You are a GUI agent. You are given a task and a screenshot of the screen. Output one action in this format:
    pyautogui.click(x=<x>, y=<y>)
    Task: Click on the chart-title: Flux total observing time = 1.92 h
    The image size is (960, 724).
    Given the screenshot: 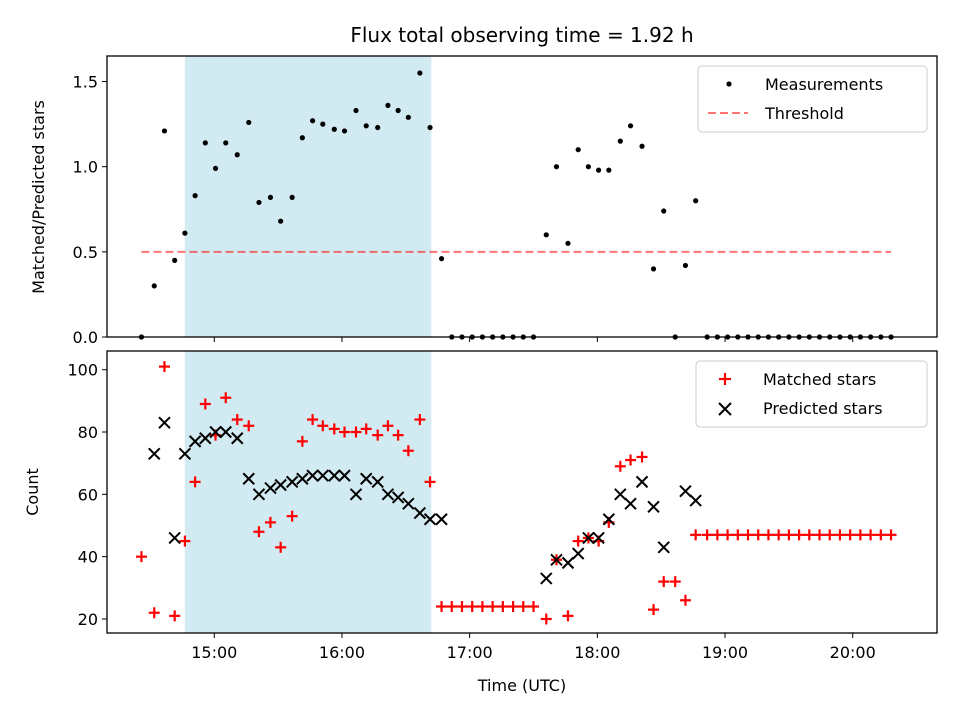 What is the action you would take?
    pyautogui.click(x=521, y=35)
    